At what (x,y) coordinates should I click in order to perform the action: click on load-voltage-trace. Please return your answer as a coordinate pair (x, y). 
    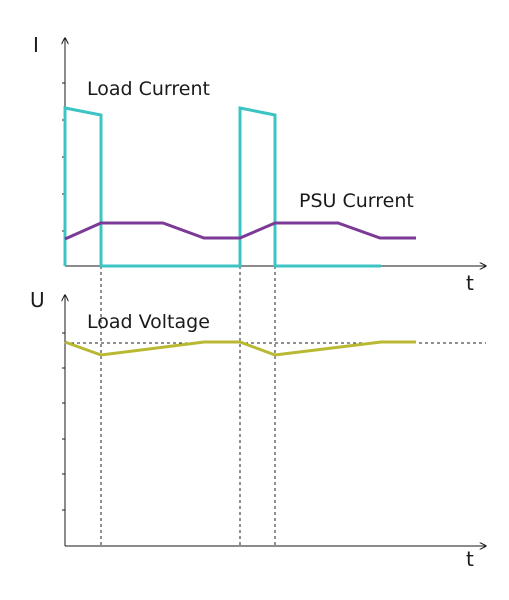
    Looking at the image, I should click on (240, 348).